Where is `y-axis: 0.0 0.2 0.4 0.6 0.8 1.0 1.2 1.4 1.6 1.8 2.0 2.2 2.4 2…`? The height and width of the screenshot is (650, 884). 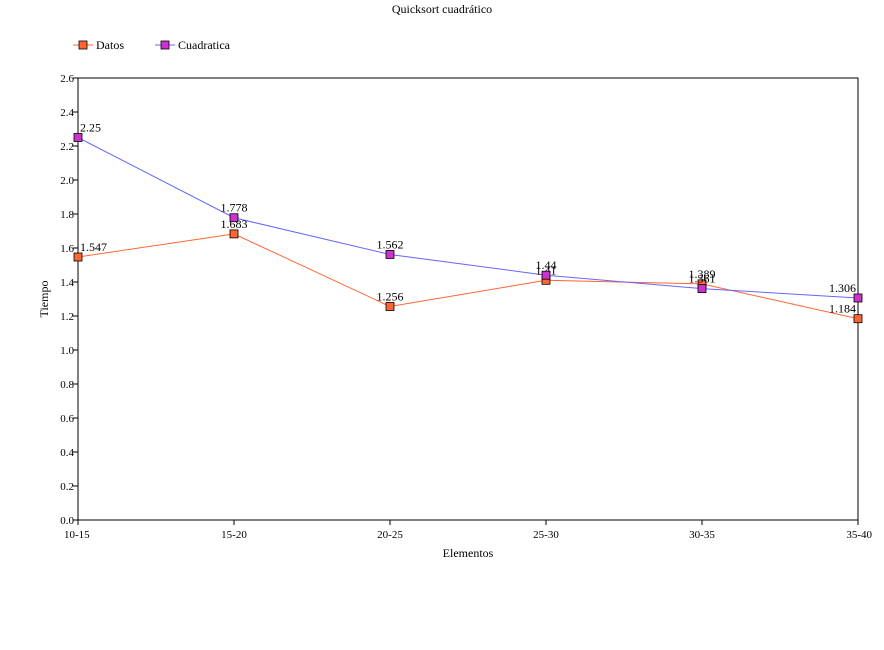 y-axis: 0.0 0.2 0.4 0.6 0.8 1.0 1.2 1.4 1.6 1.8 2.0 2.2 2.4 2… is located at coordinates (69, 300).